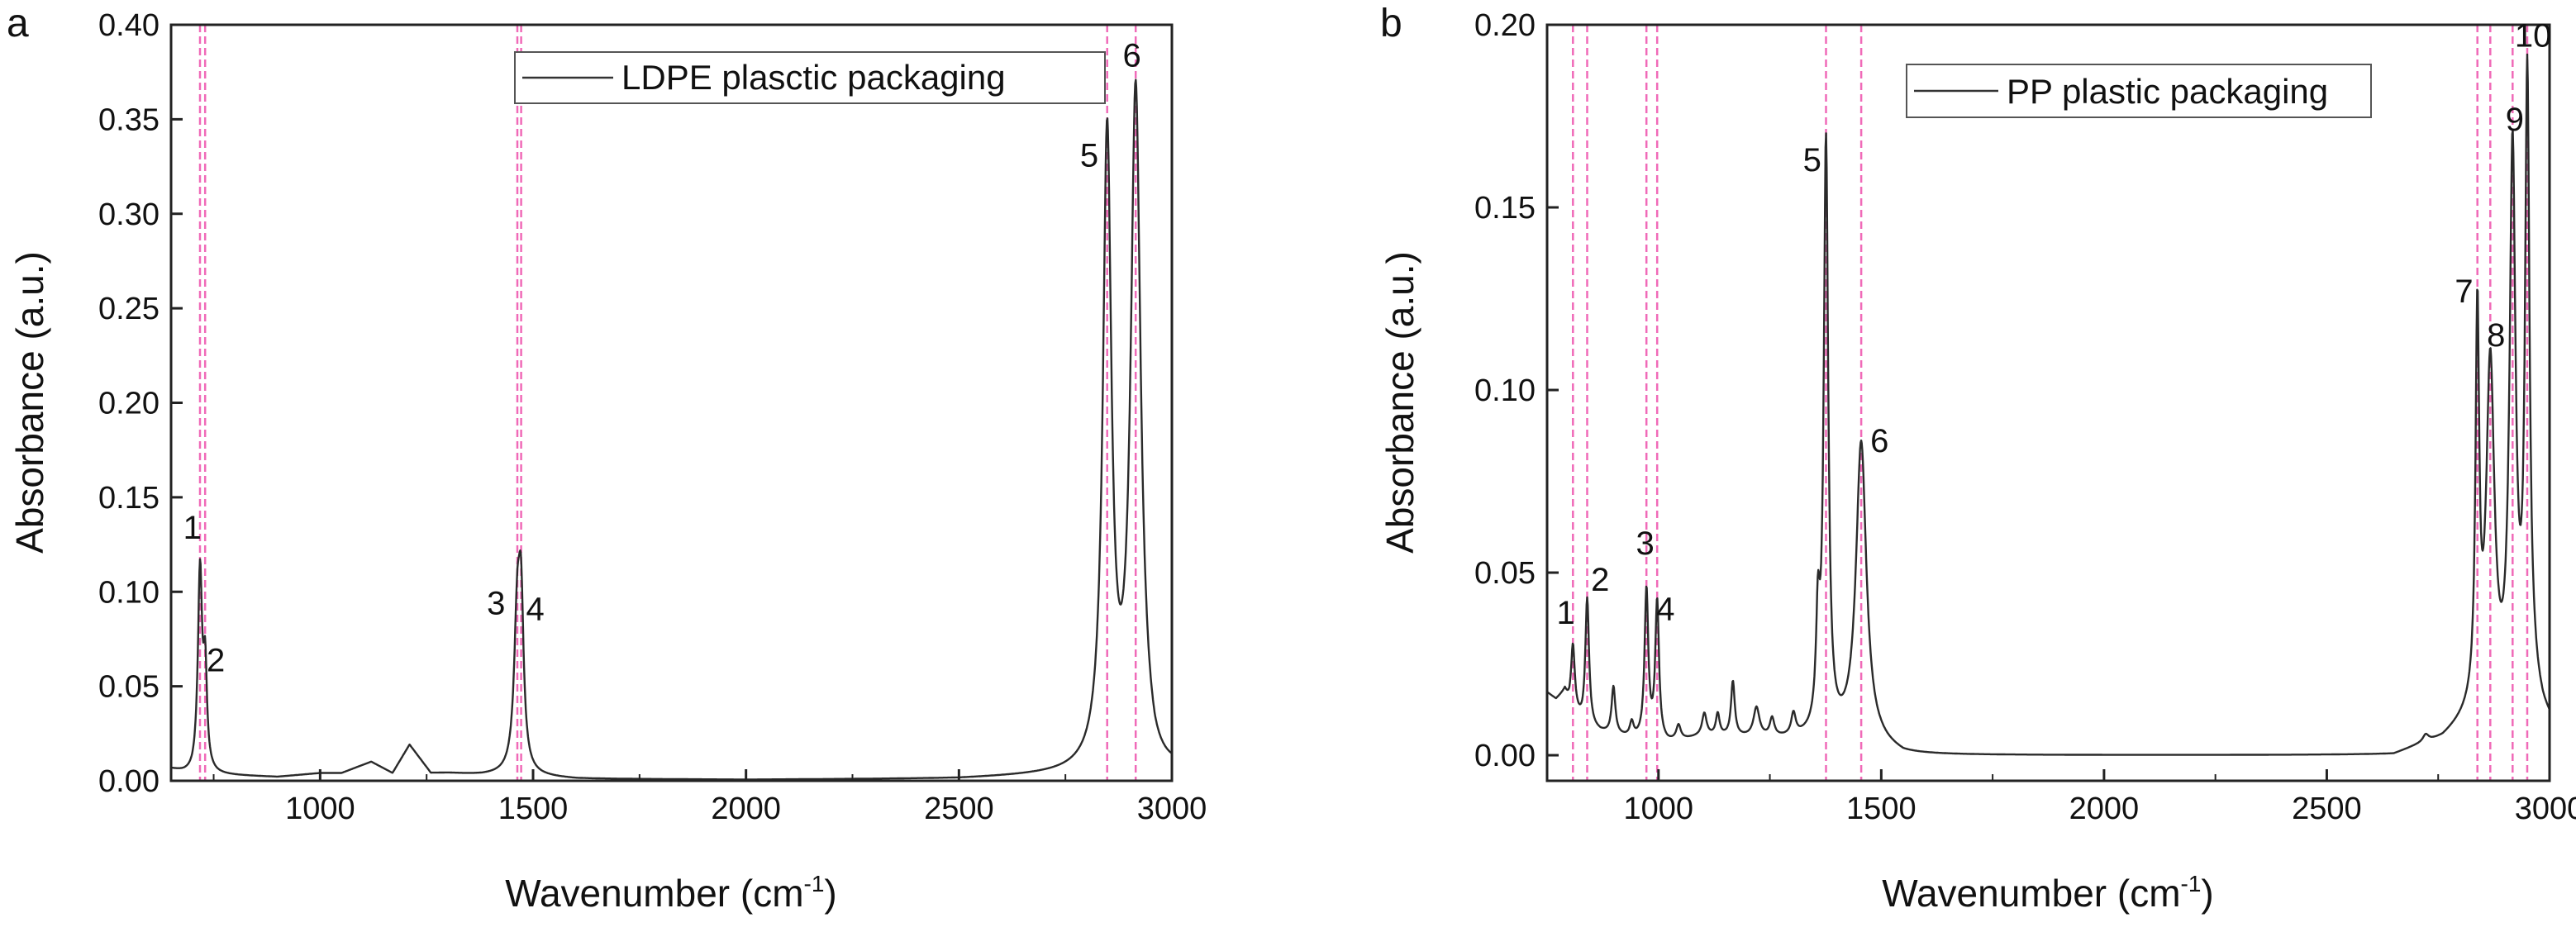  What do you see at coordinates (2464, 291) in the screenshot?
I see `peak-label: 7` at bounding box center [2464, 291].